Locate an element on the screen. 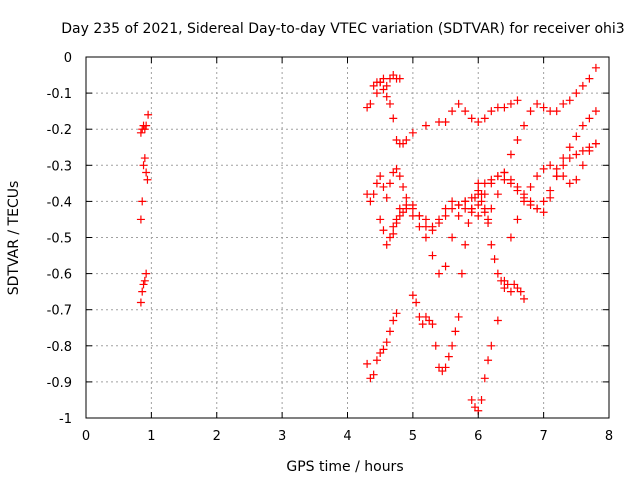 This screenshot has height=480, width=640. x-tick-label: 6 is located at coordinates (478, 436).